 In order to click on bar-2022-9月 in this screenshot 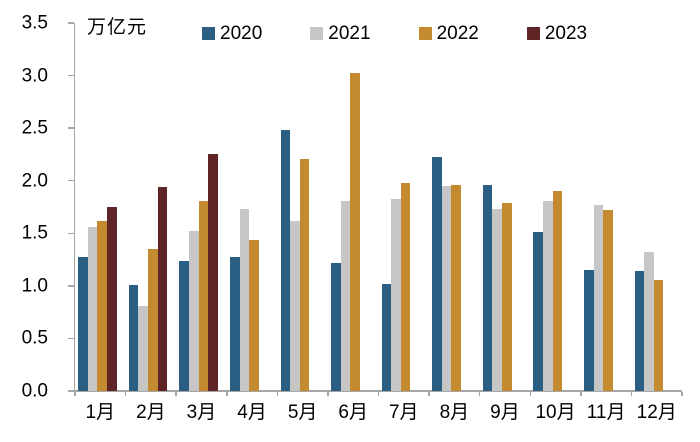, I will do `click(507, 296)`.